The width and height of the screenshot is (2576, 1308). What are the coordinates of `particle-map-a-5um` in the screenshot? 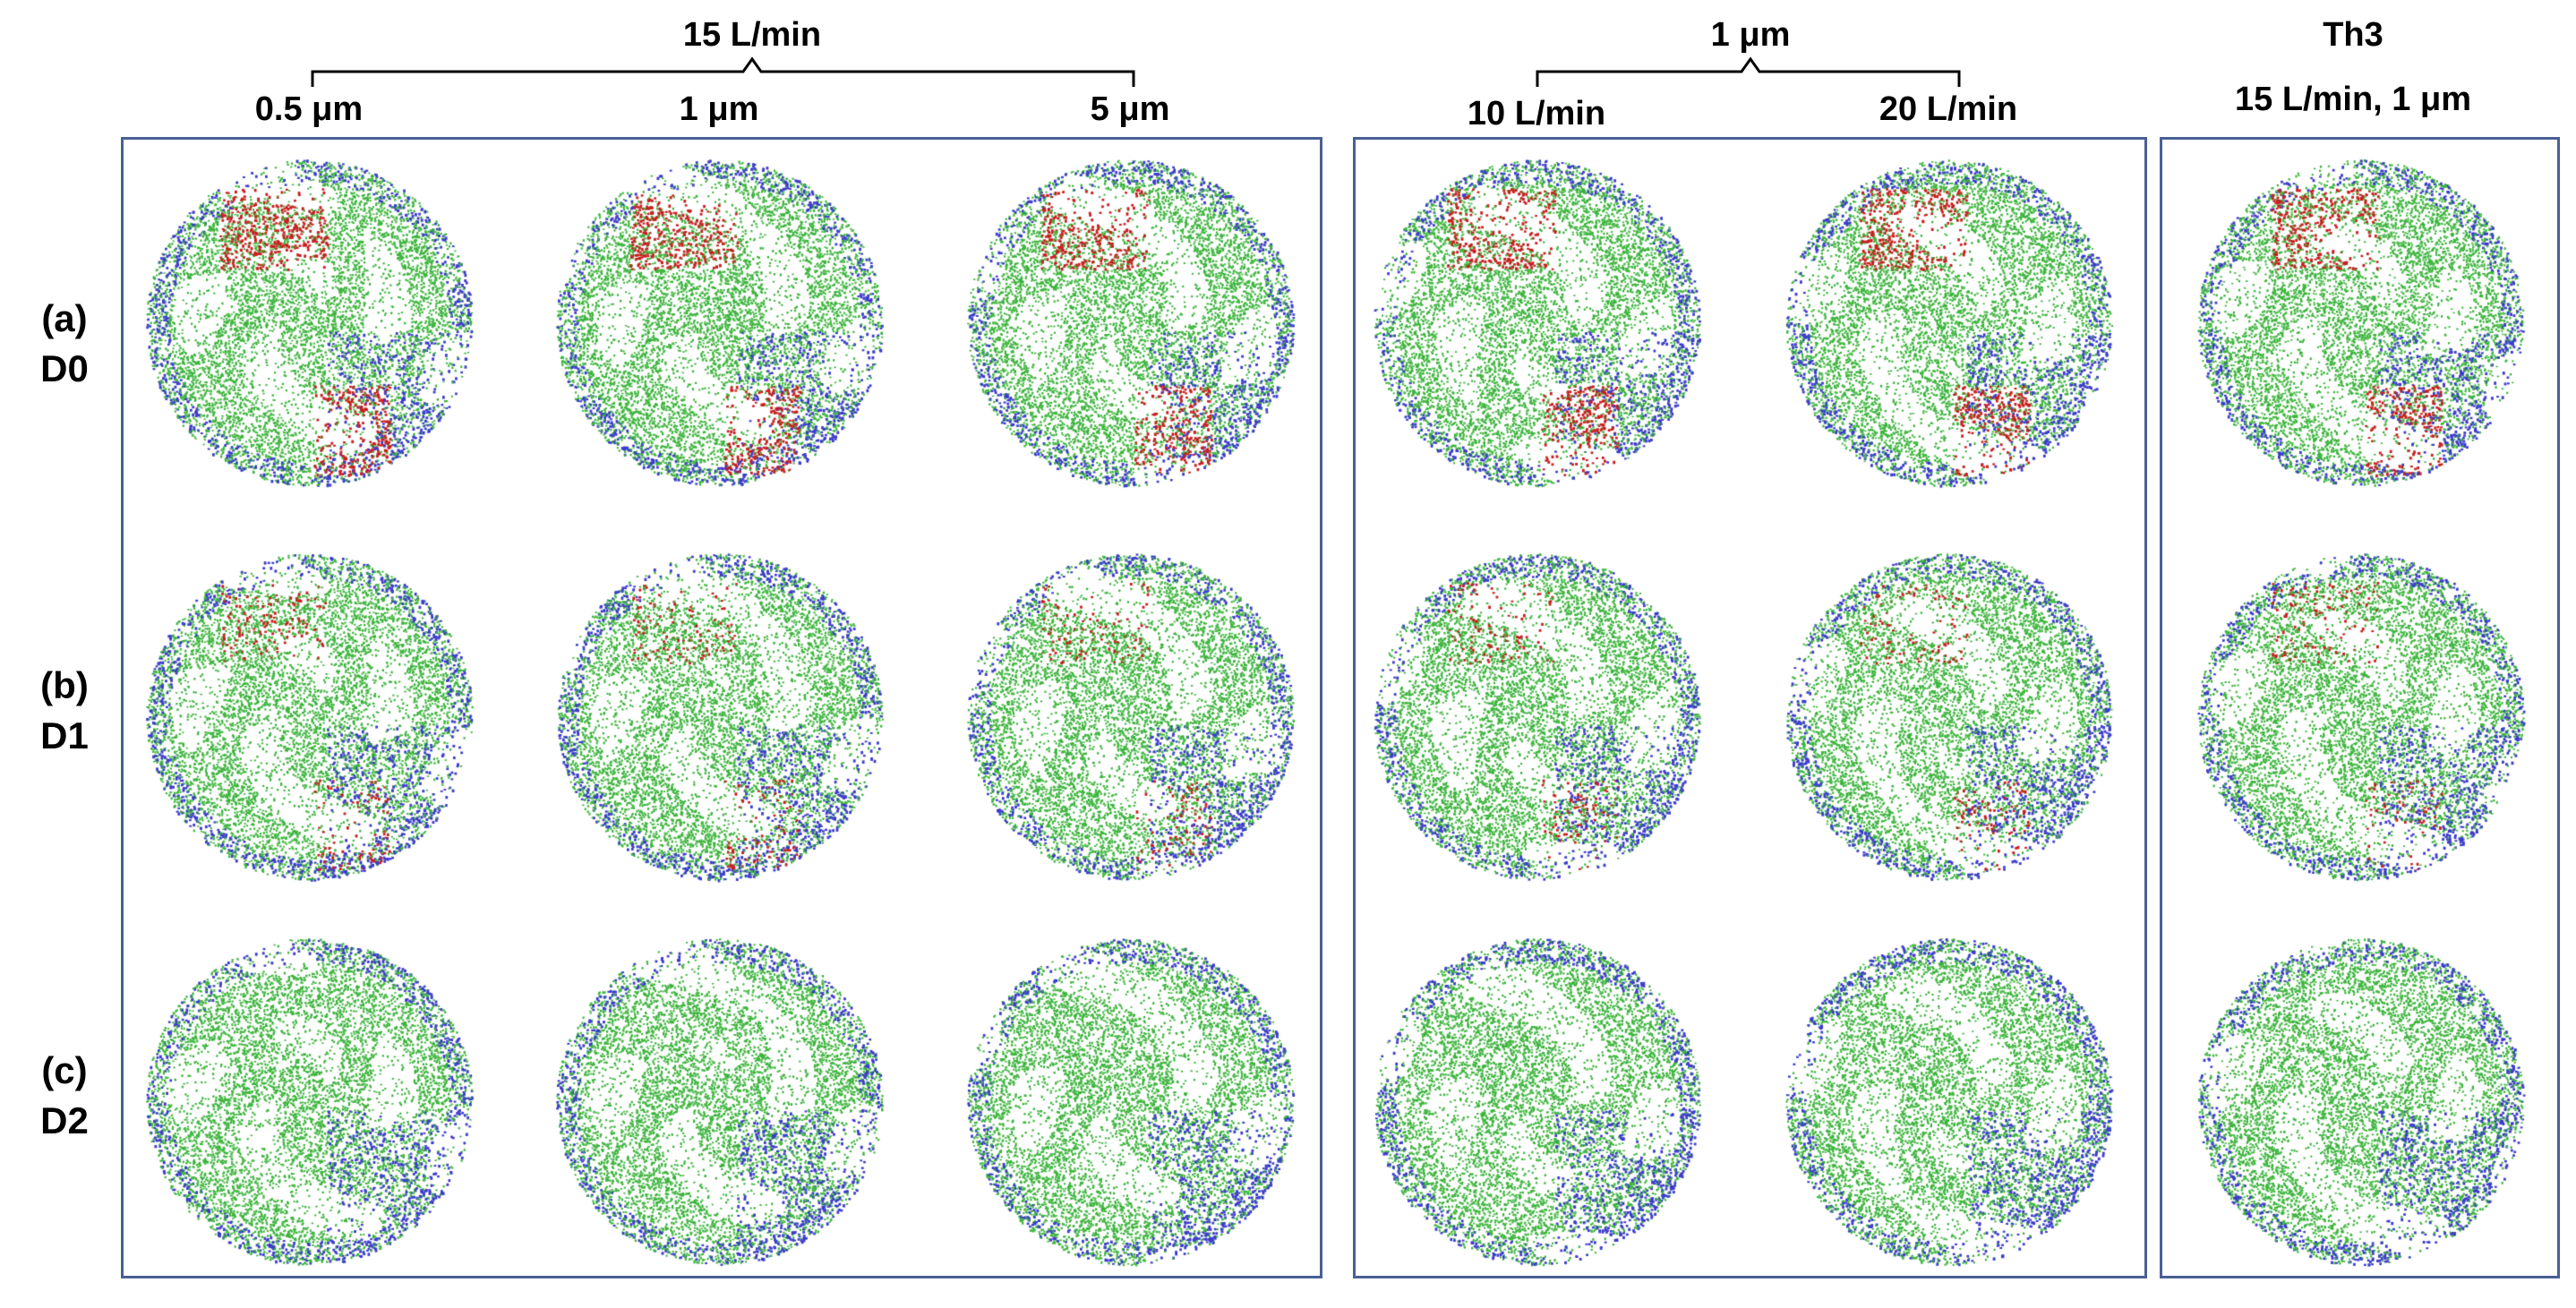 It's located at (1130, 322).